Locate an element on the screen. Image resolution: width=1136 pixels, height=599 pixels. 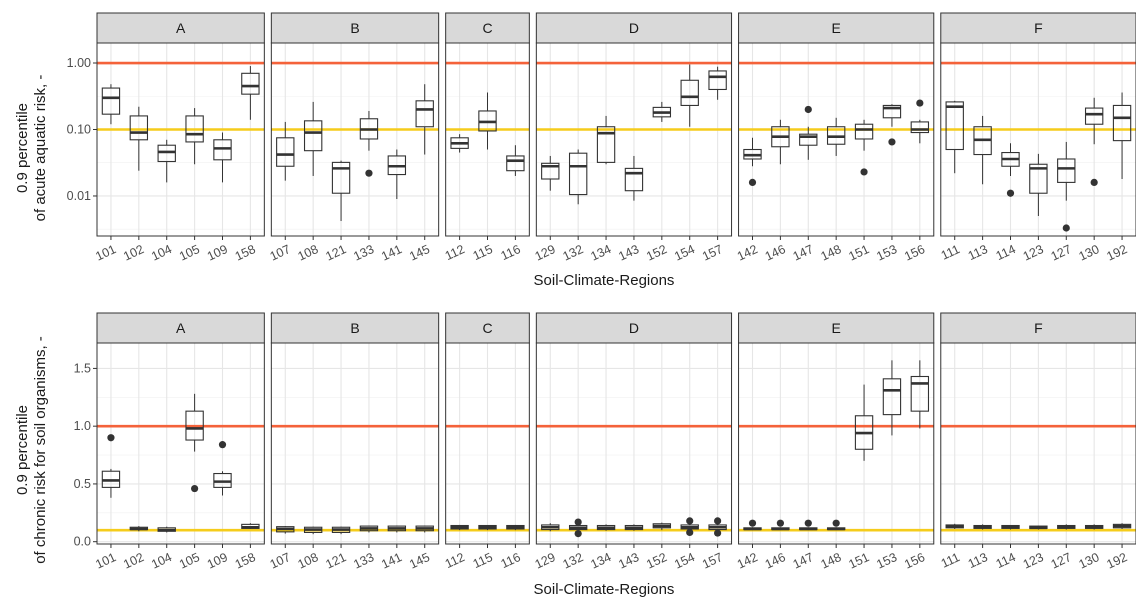
facet-strip-label: D is located at coordinates (634, 28).